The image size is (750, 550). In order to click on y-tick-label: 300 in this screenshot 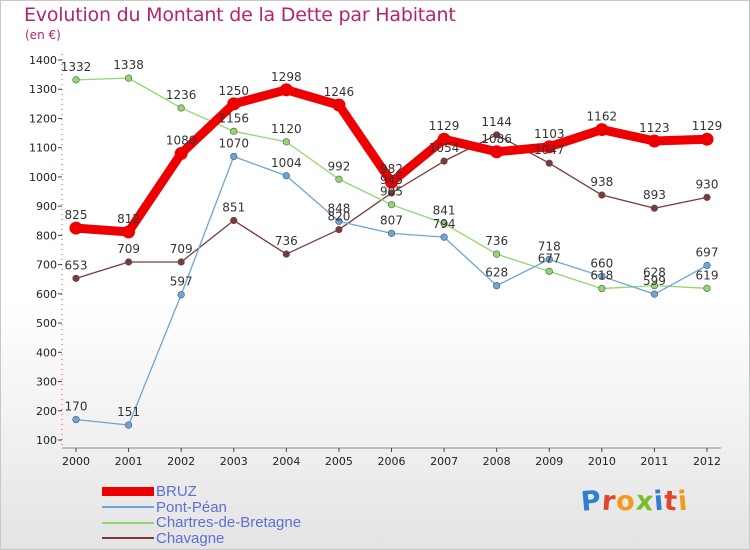, I will do `click(46, 382)`.